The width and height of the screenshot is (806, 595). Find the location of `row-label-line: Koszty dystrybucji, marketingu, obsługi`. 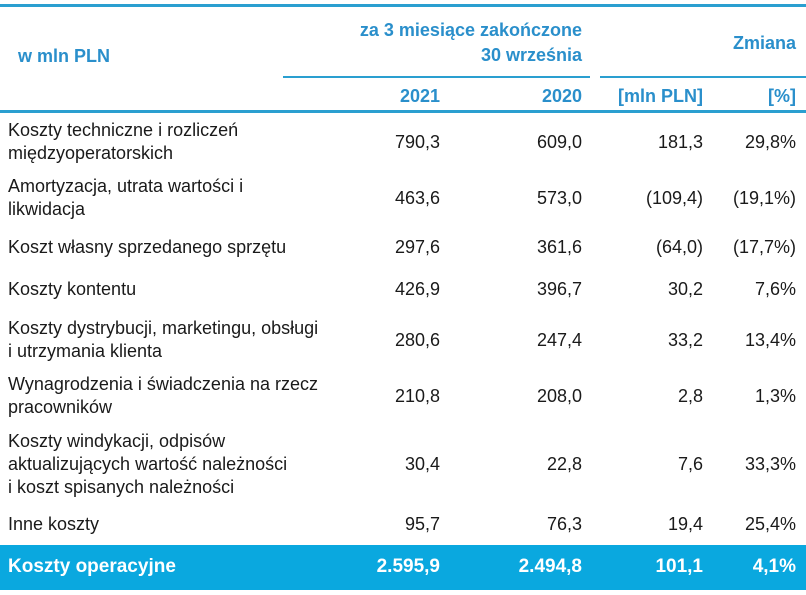

row-label-line: Koszty dystrybucji, marketingu, obsługi is located at coordinates (163, 328).